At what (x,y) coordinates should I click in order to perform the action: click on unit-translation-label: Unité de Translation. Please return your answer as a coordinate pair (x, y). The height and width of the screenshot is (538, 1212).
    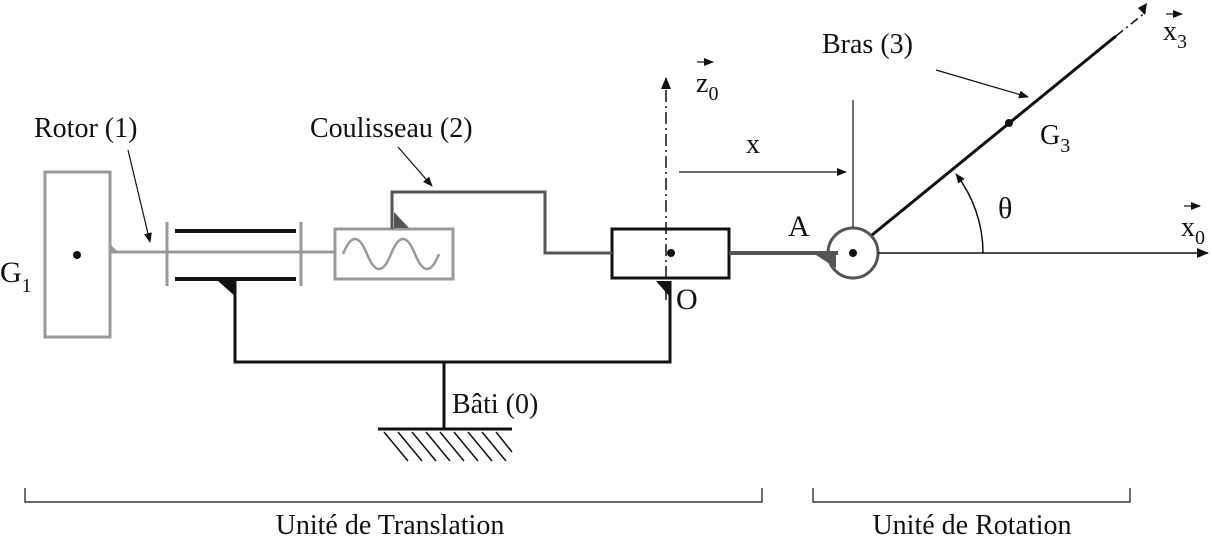
    Looking at the image, I should click on (390, 524).